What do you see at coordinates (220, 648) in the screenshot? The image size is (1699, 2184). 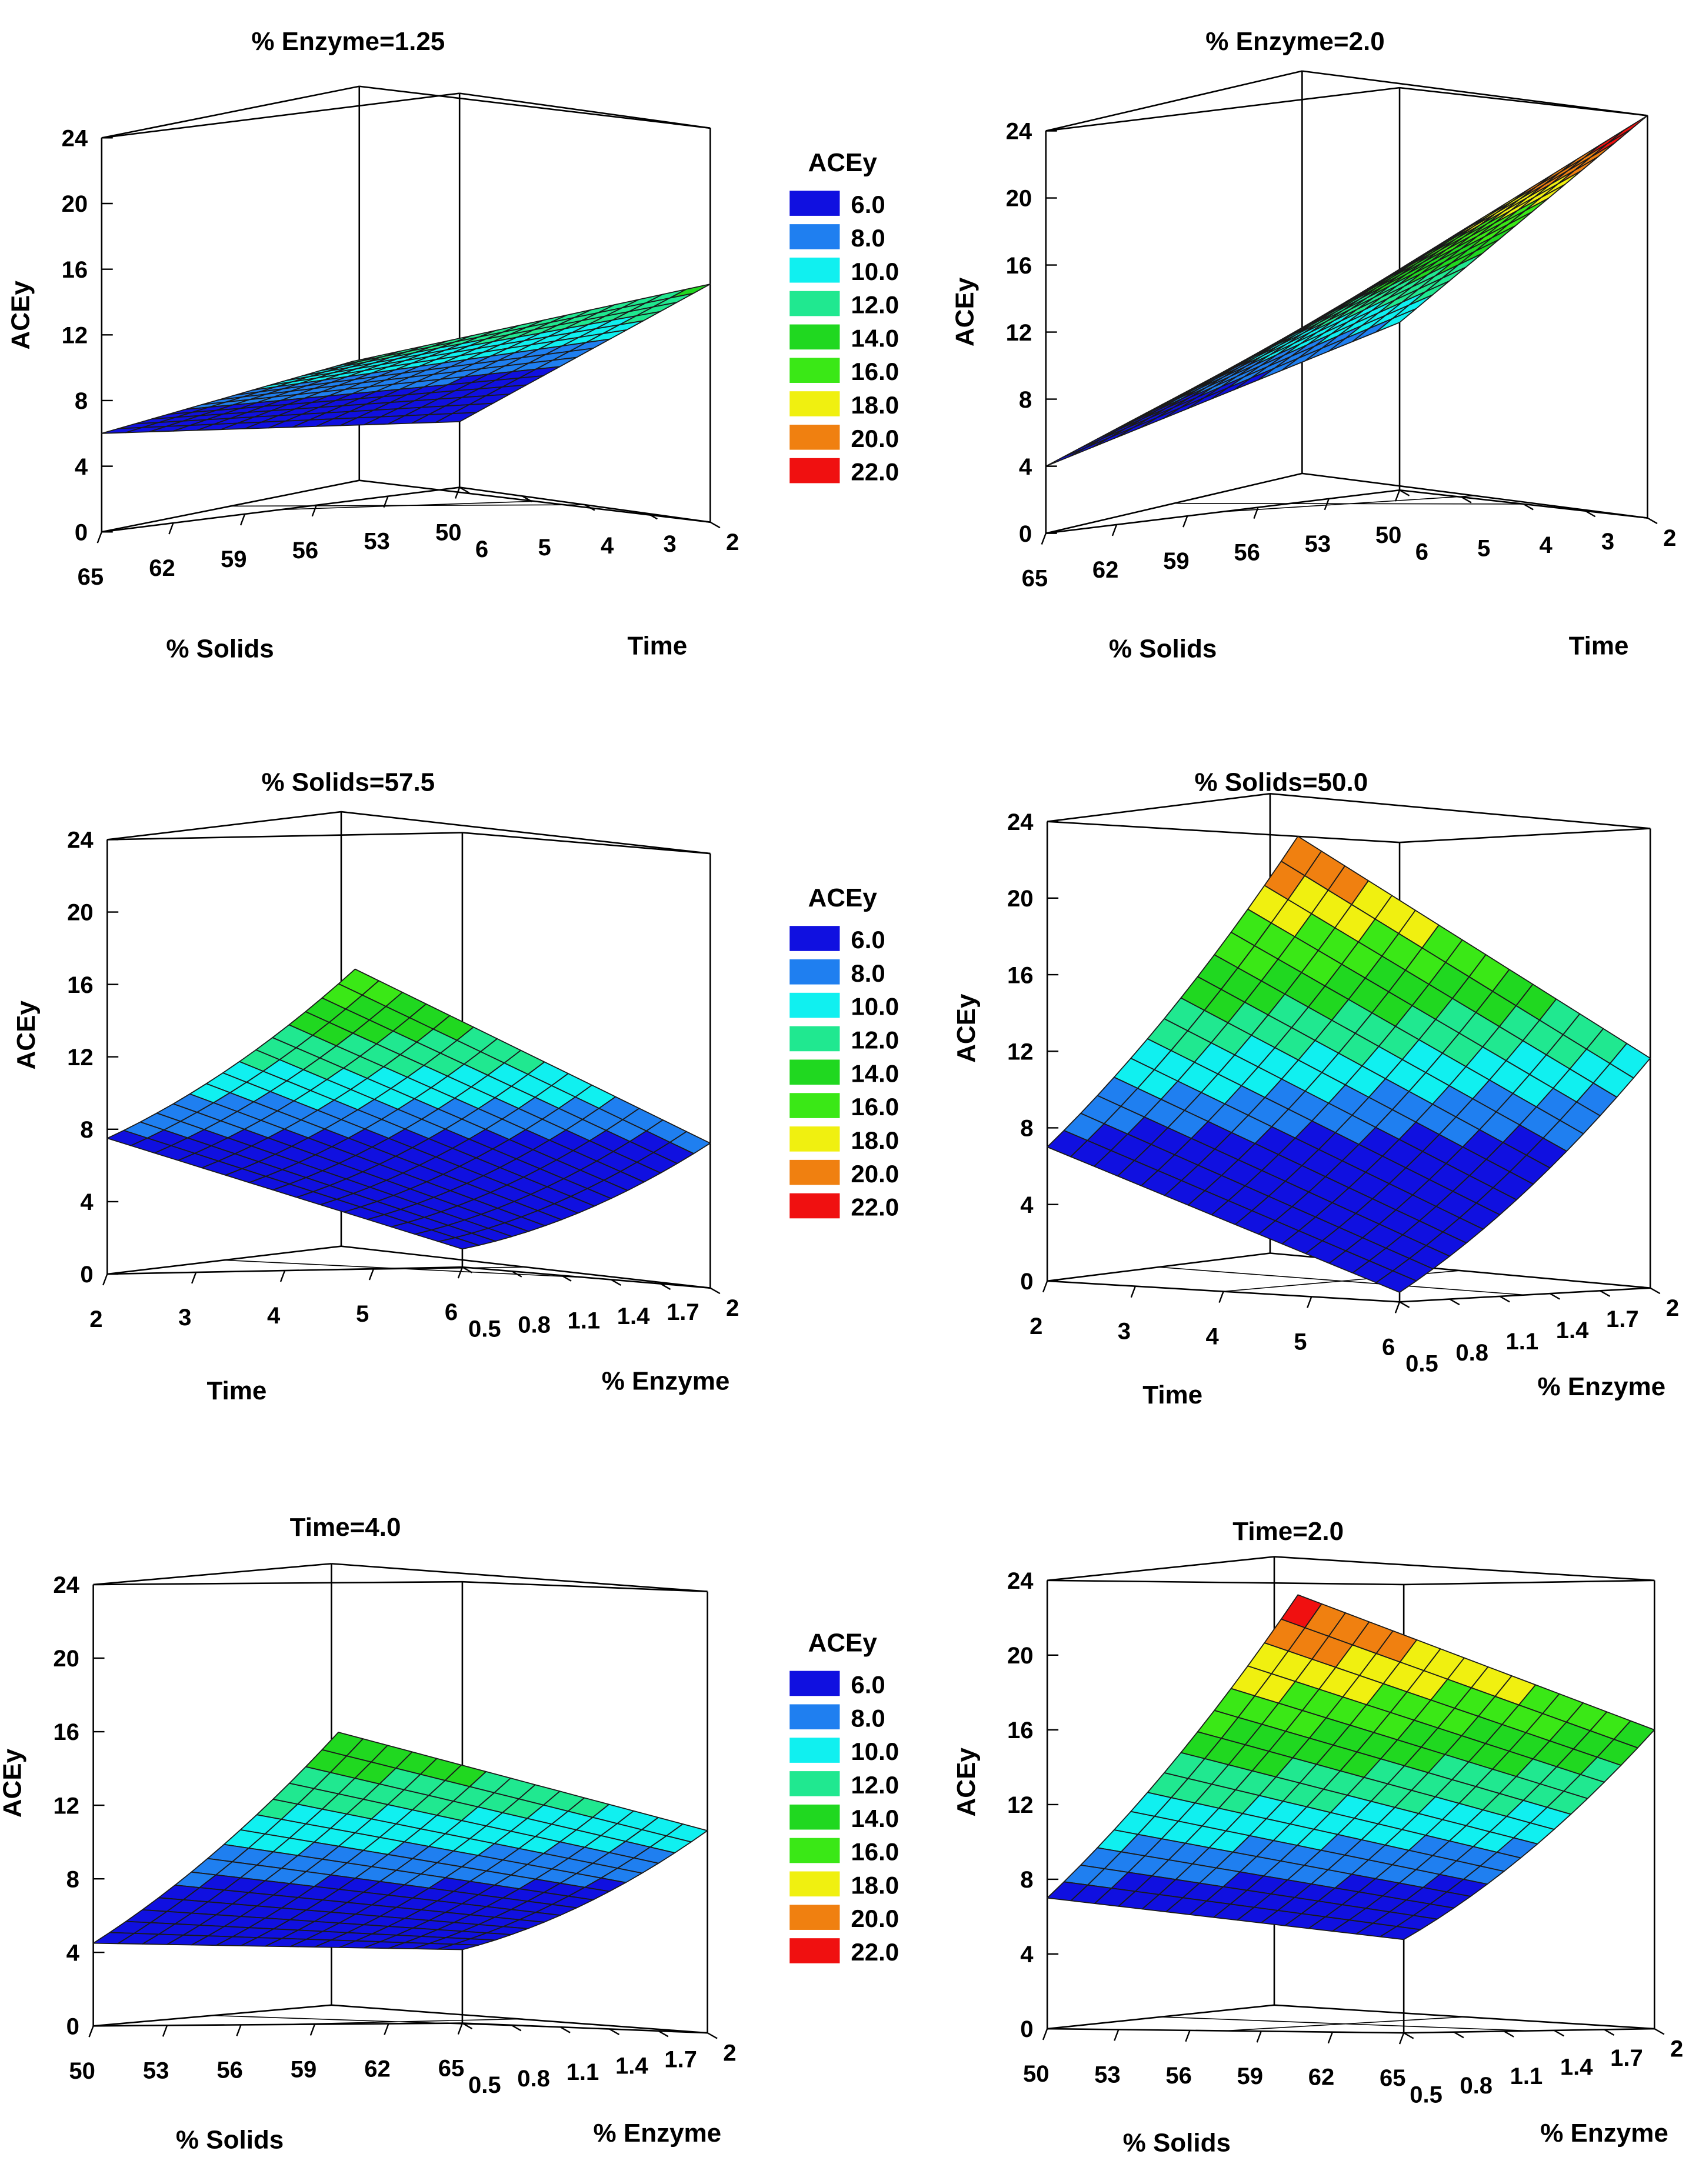 I see `x-axis-label: % Solids` at bounding box center [220, 648].